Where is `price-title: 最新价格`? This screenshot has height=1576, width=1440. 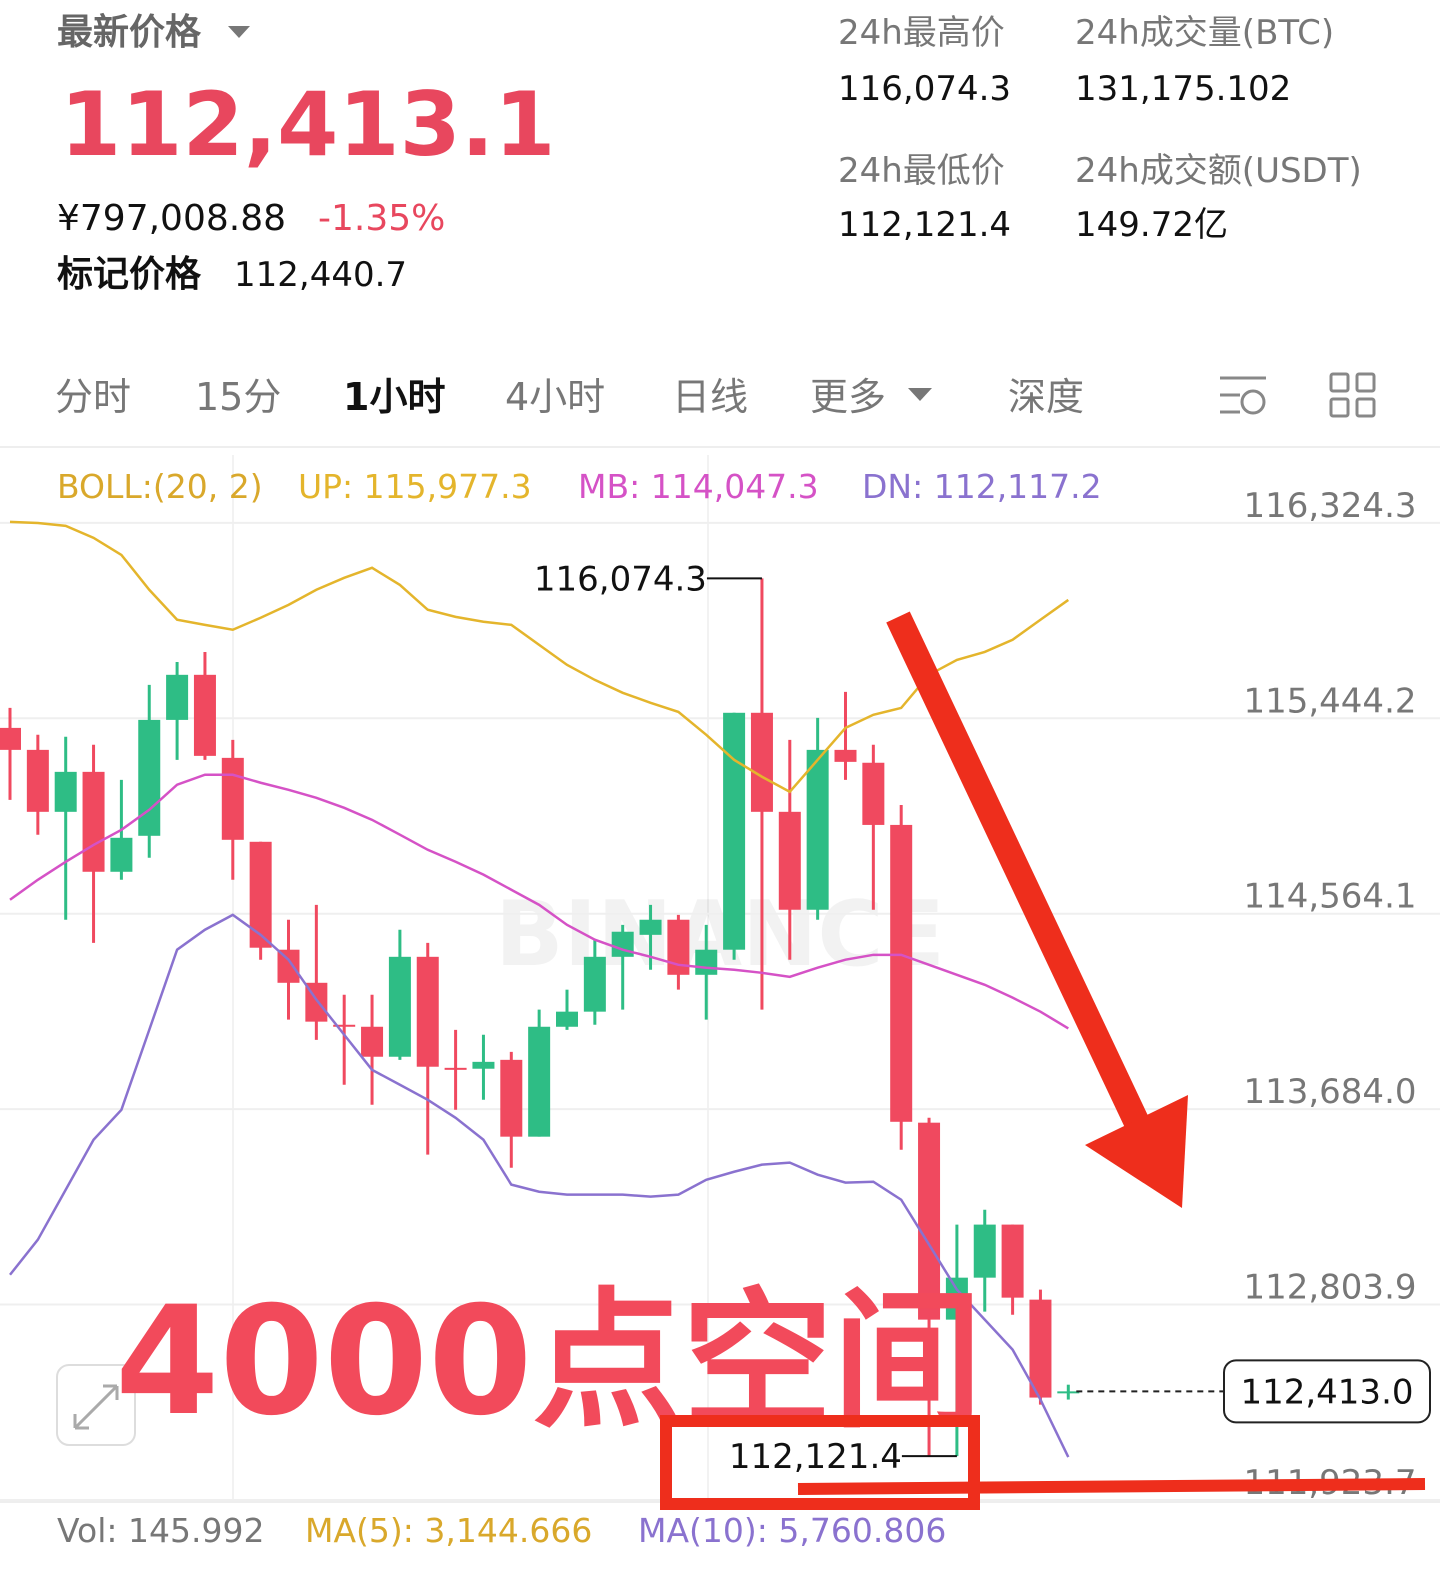
price-title: 最新价格 is located at coordinates (129, 32).